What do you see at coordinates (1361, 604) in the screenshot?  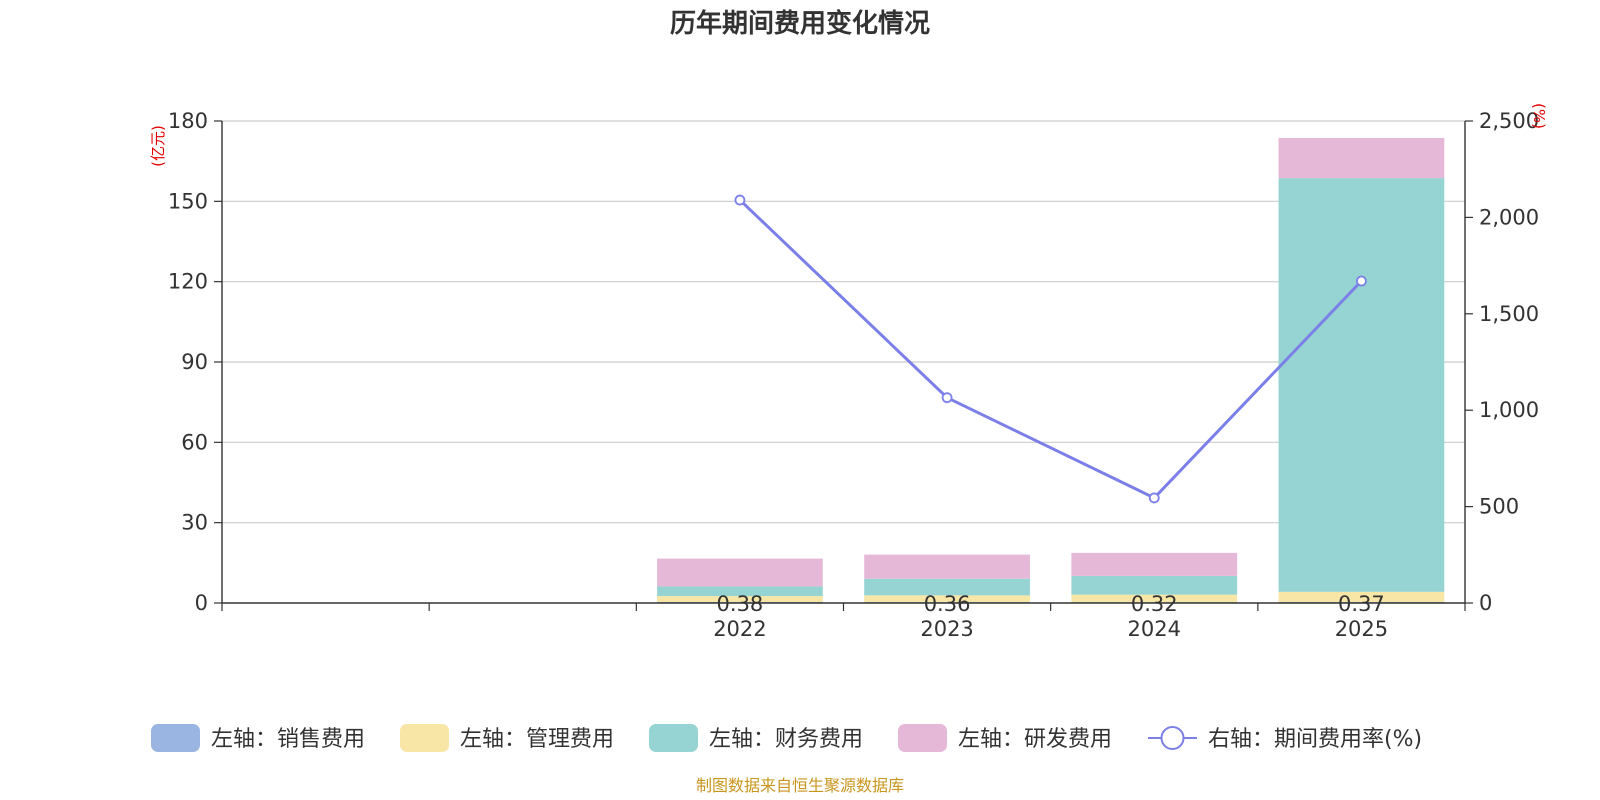 I see `bar-data-label: 0.37` at bounding box center [1361, 604].